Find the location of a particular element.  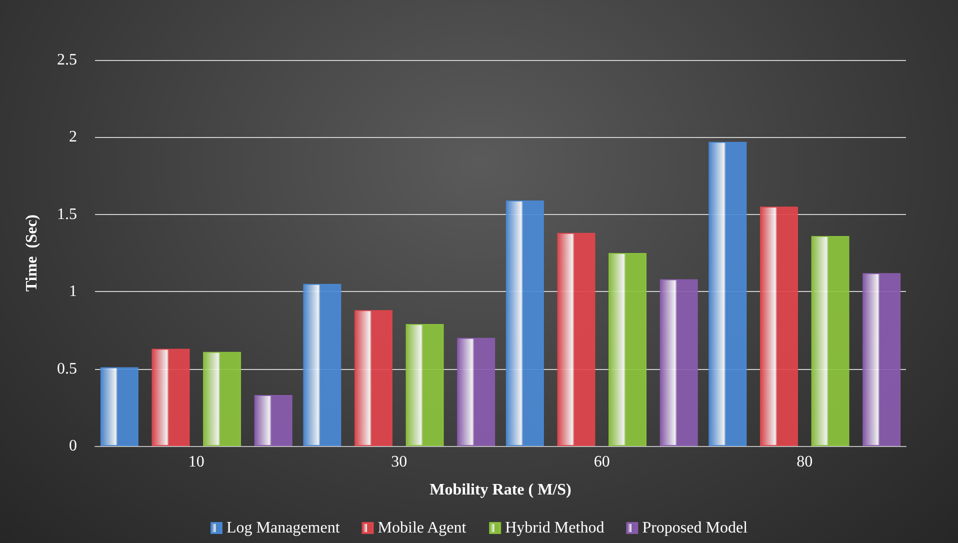

legend-label: Log Management is located at coordinates (283, 528).